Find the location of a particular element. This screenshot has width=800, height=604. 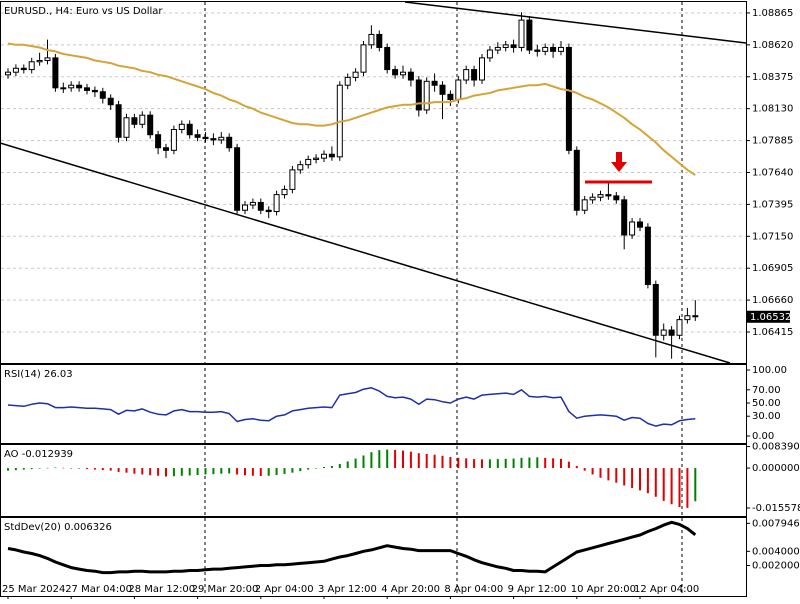

x-tick-label: 3 Apr 12:00 is located at coordinates (347, 589).